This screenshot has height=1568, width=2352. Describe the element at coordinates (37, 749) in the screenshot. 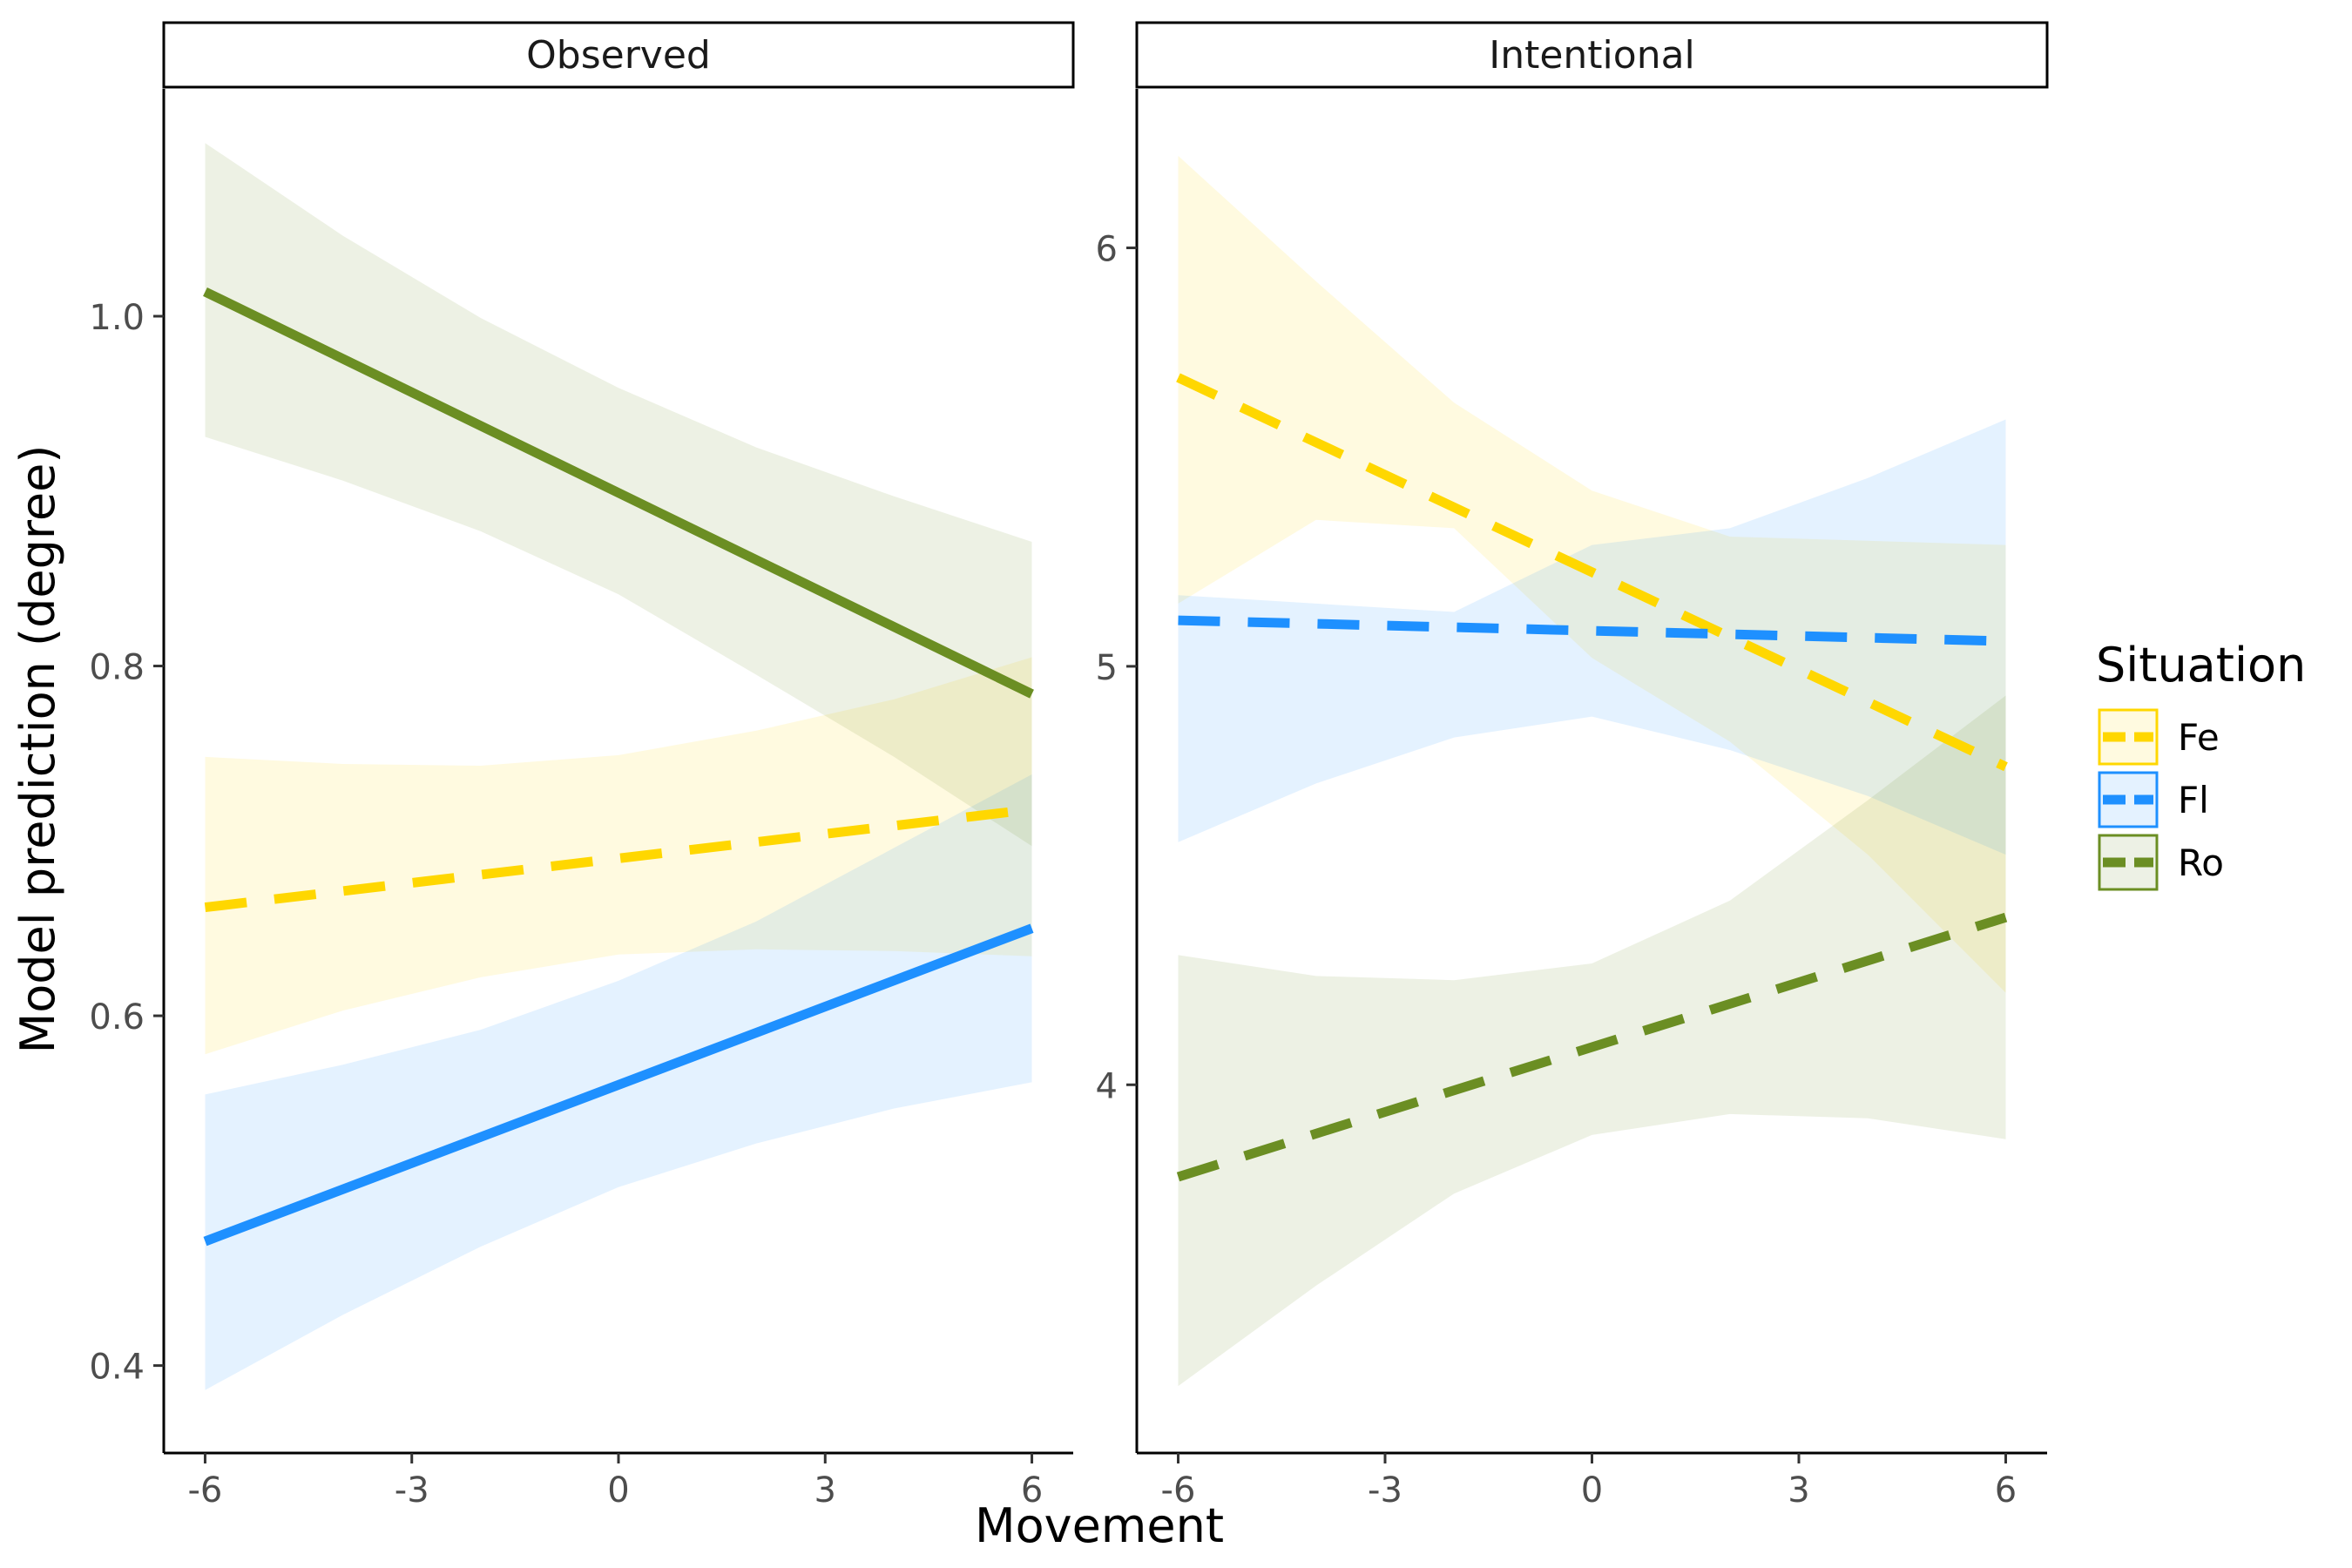

I see `y-axis-label: Model prediction (degree)` at that location.